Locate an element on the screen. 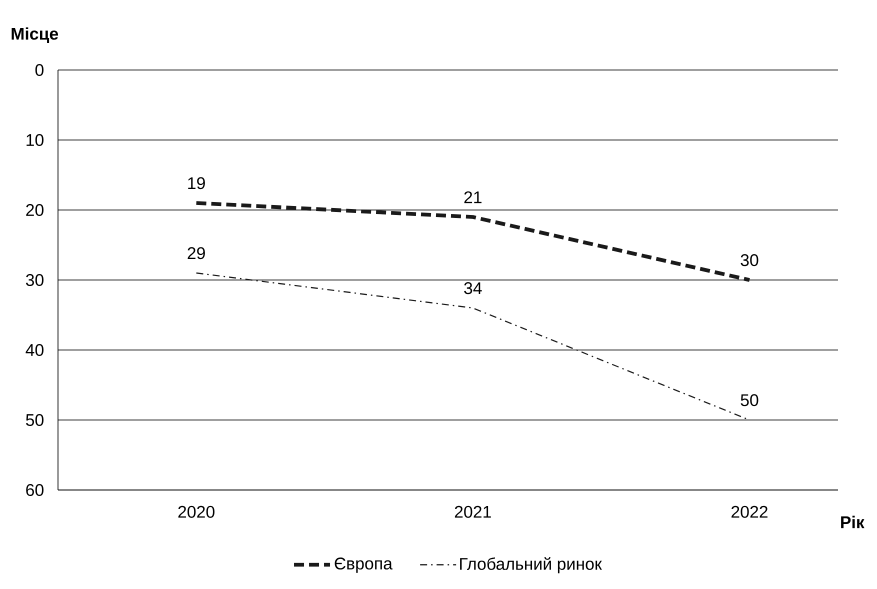 This screenshot has width=877, height=589. data-label: 19 is located at coordinates (196, 183).